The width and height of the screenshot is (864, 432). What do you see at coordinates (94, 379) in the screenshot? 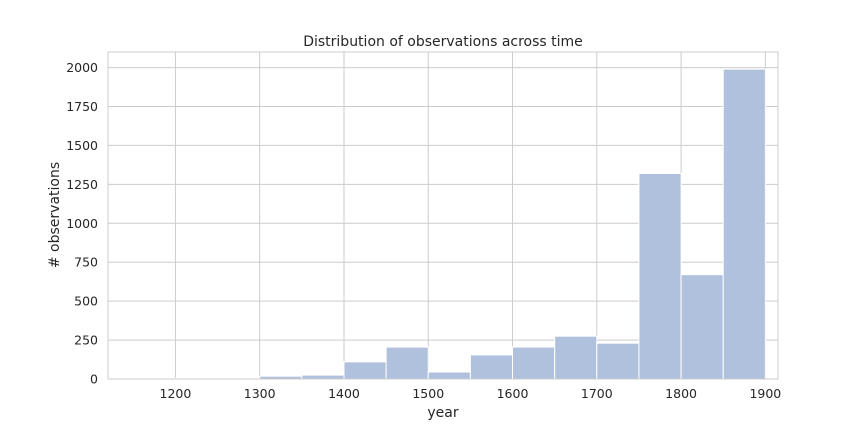
I see `y-tick-label: 0` at bounding box center [94, 379].